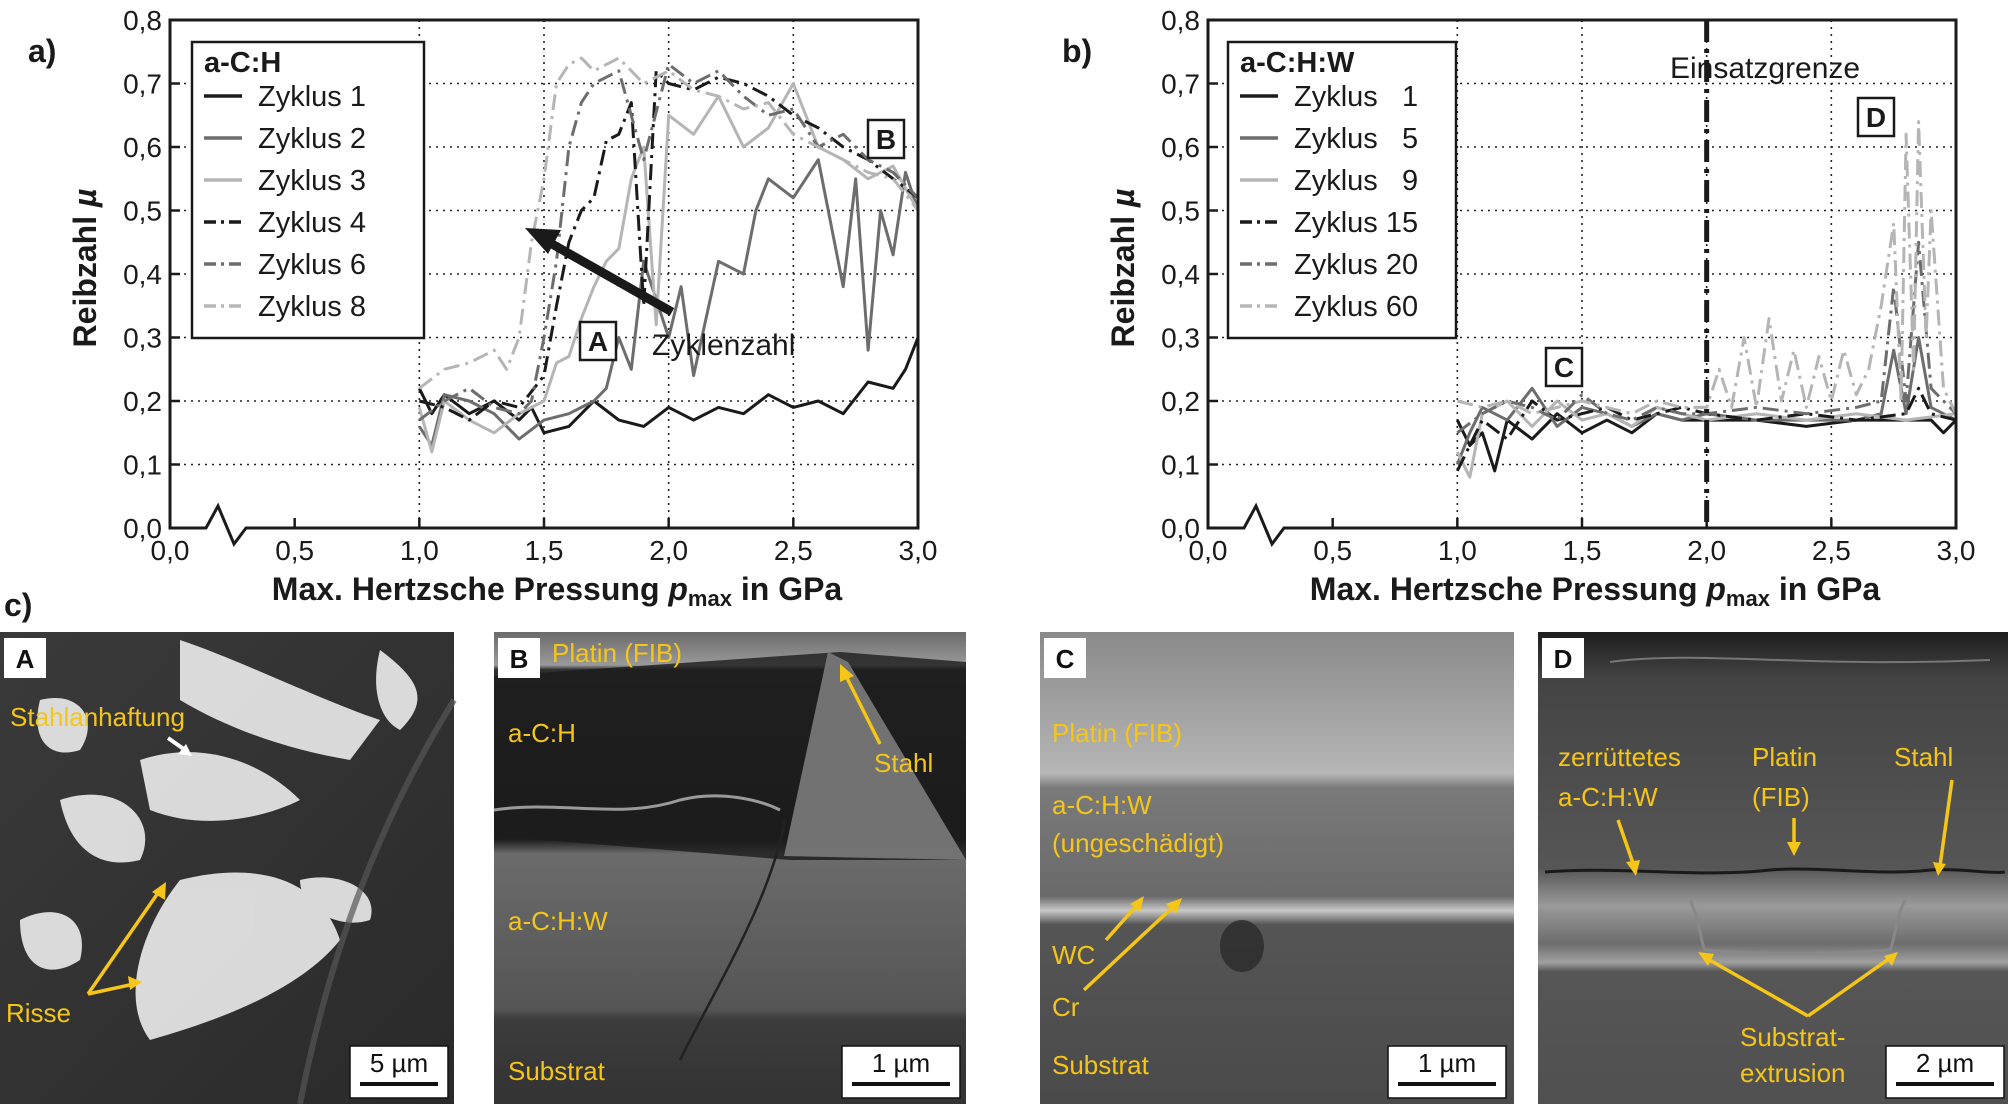  Describe the element at coordinates (1101, 1065) in the screenshot. I see `label-substrat-c: Substrat` at that location.